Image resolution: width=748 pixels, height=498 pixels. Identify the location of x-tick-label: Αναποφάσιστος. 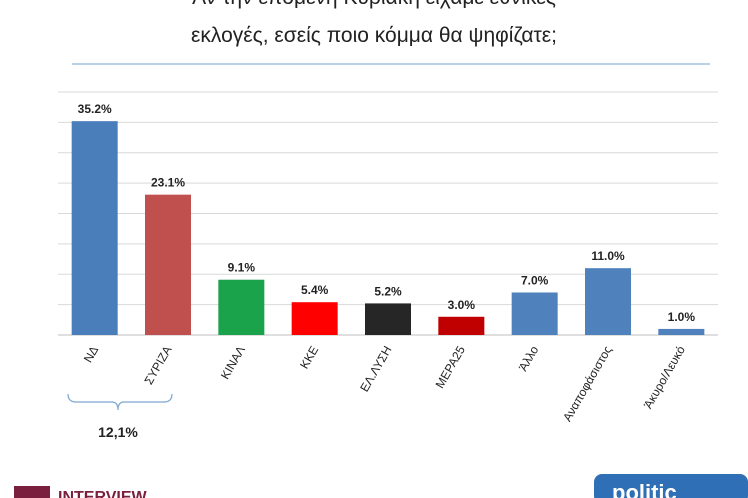
(587, 383).